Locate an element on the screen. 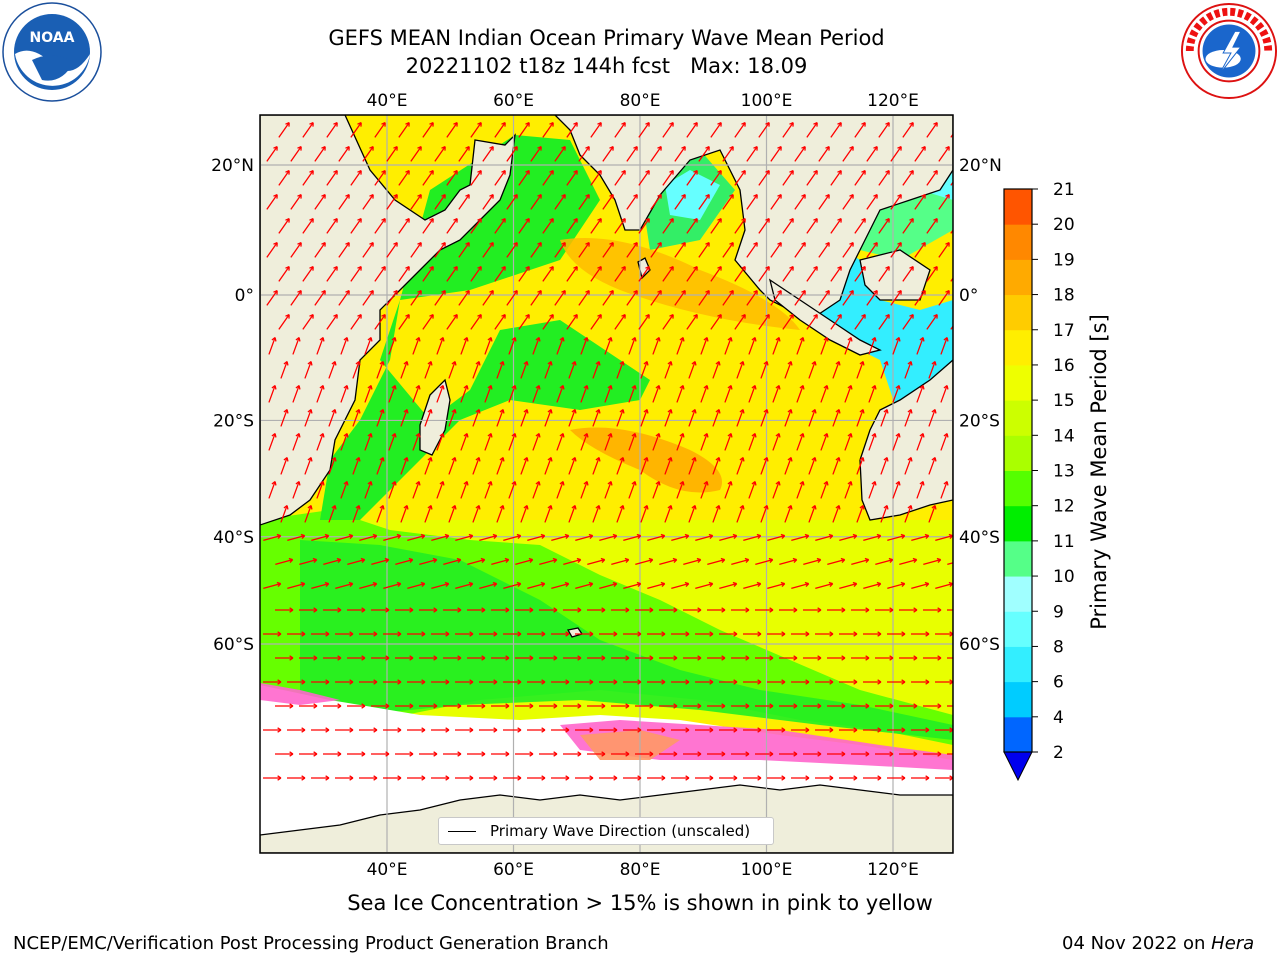 This screenshot has width=1280, height=960. lon-tick-bottom: 100°E is located at coordinates (767, 870).